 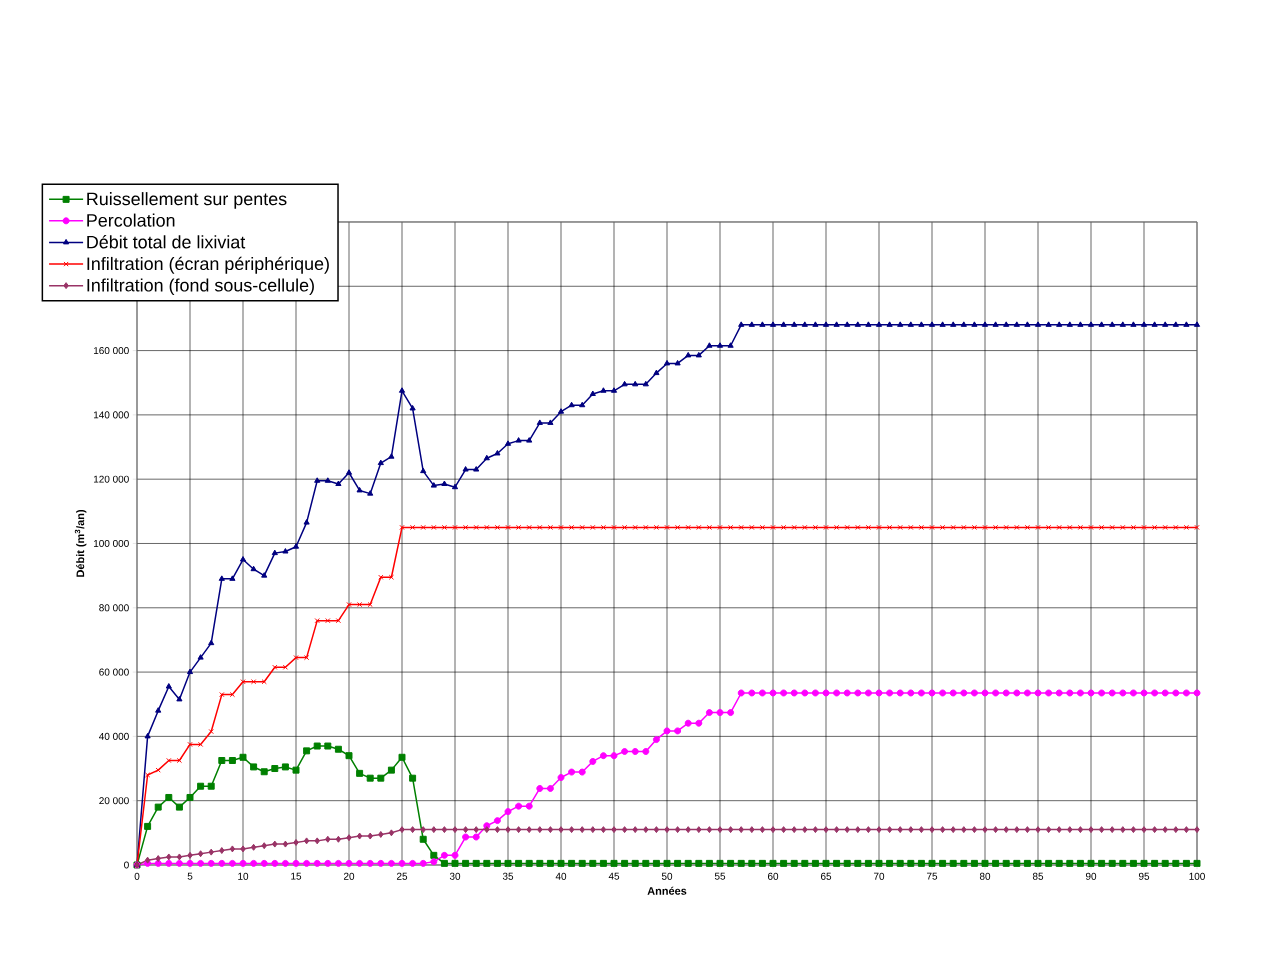 I want to click on x-tick-label: 90, so click(x=1091, y=876).